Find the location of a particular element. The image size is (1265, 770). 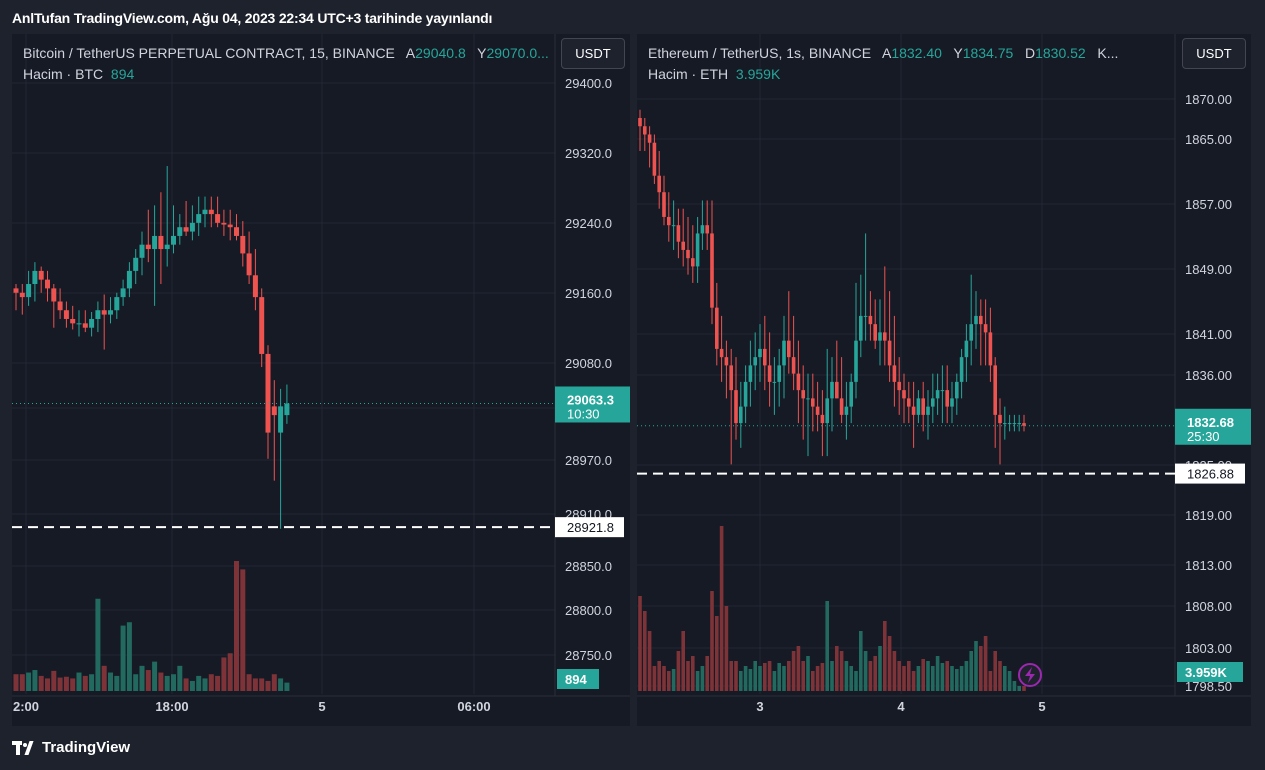

price-tick-label: 1819.00 is located at coordinates (1208, 515).